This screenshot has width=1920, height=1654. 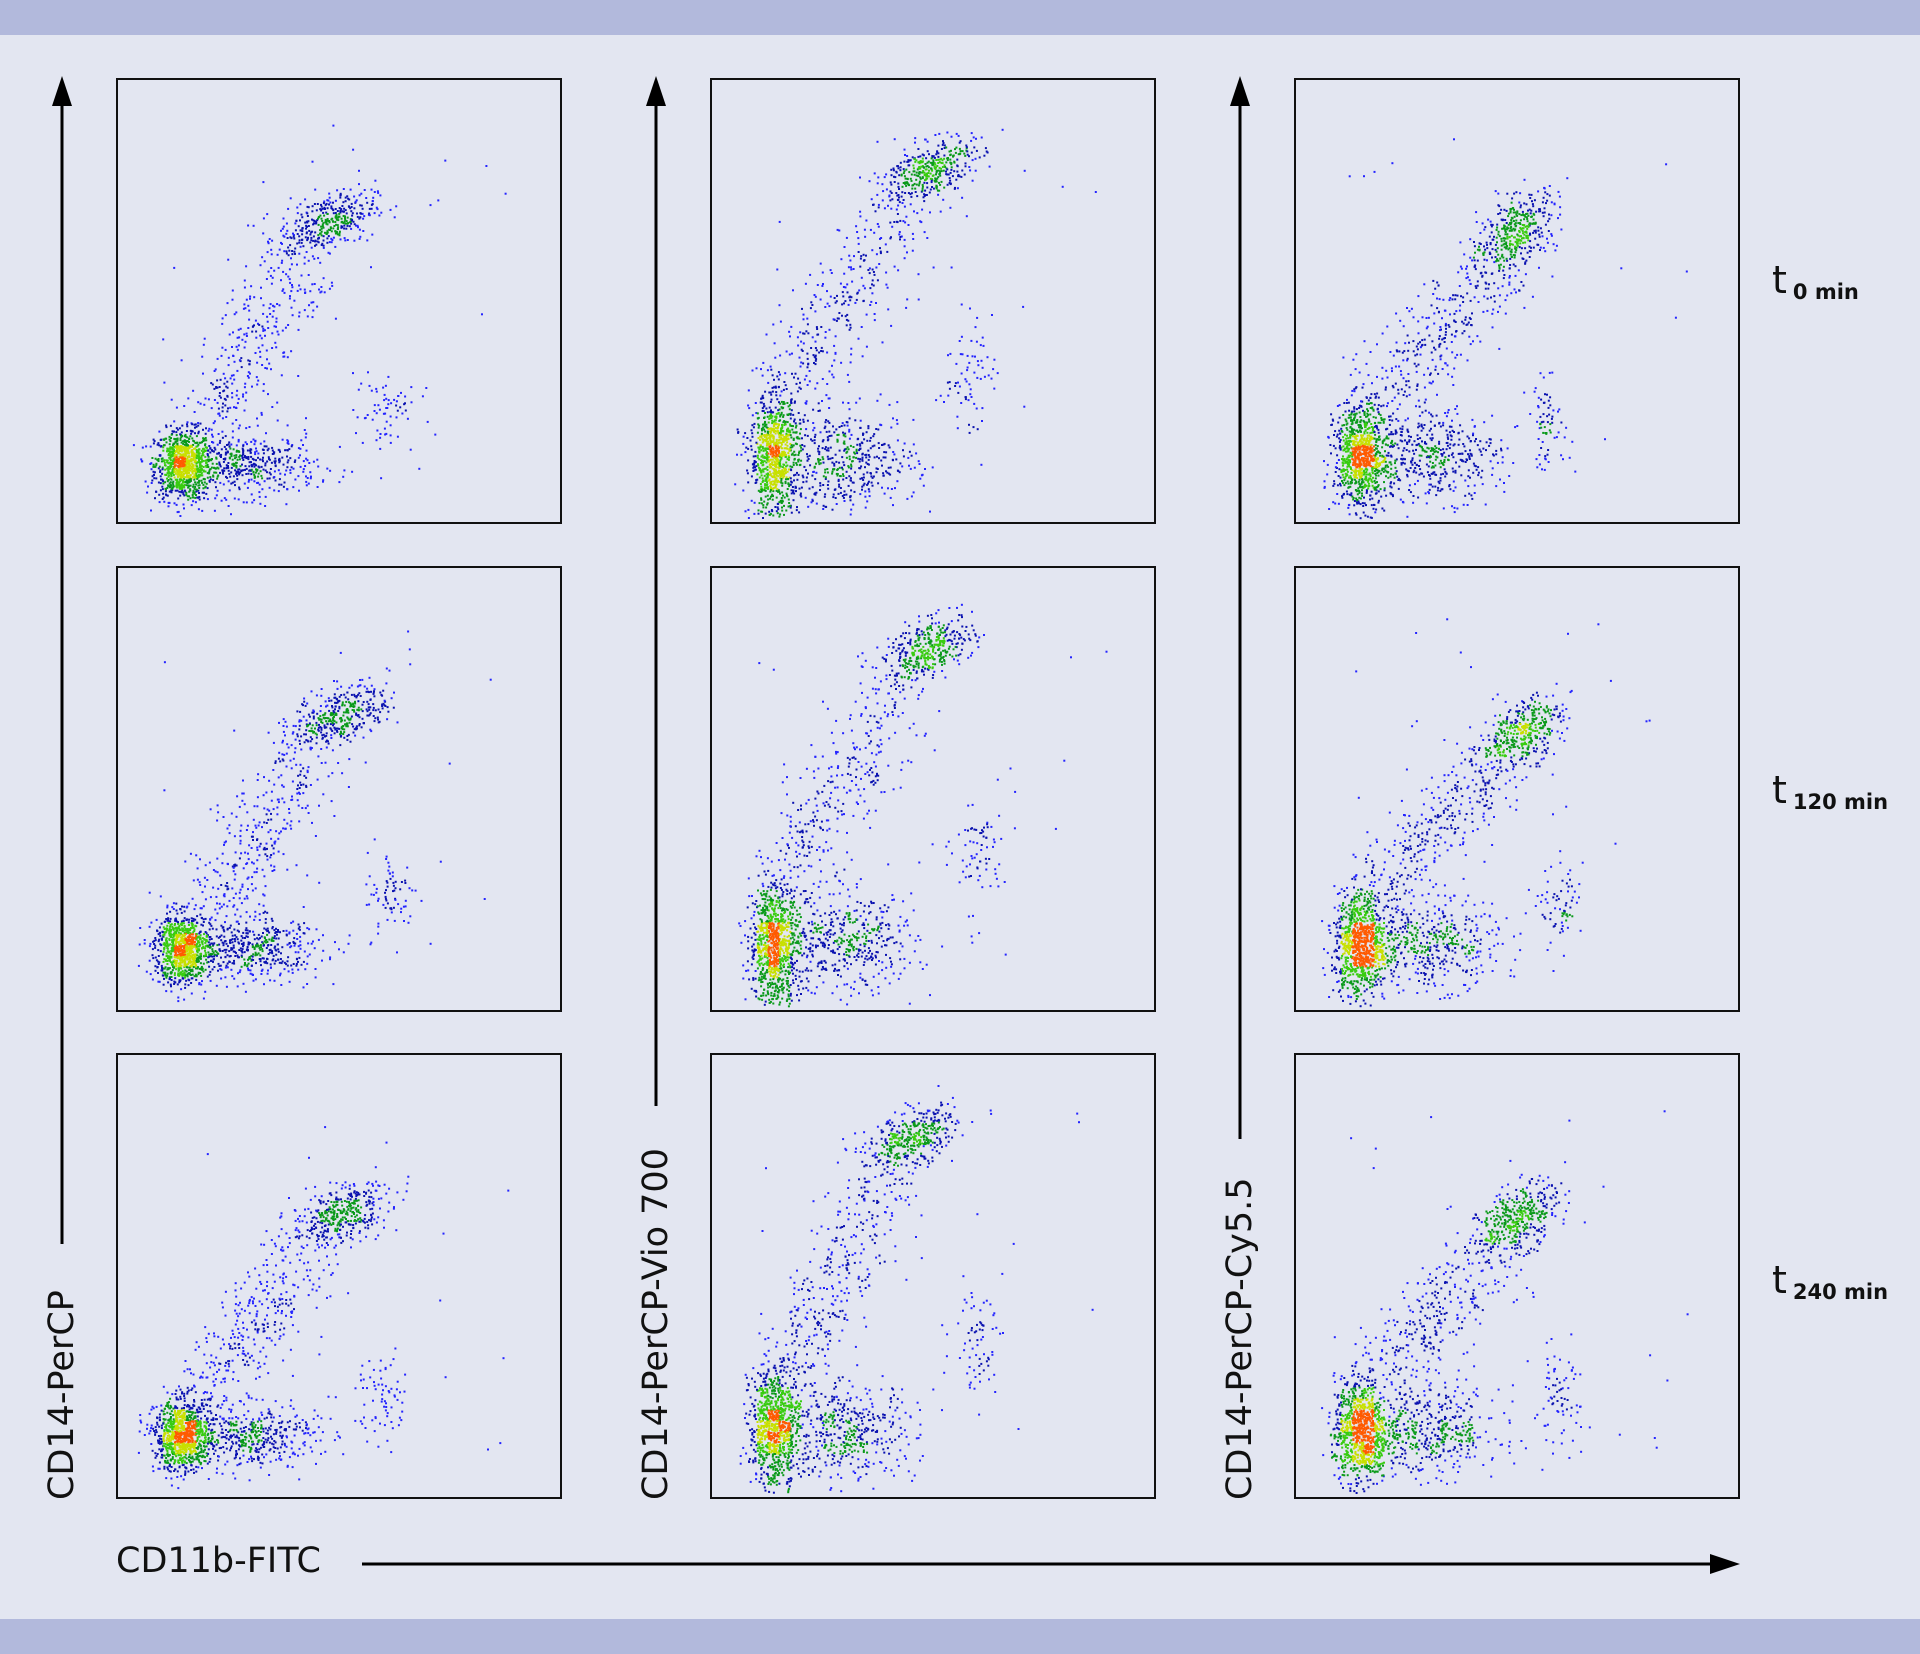 What do you see at coordinates (339, 1276) in the screenshot?
I see `dot-plot-panel` at bounding box center [339, 1276].